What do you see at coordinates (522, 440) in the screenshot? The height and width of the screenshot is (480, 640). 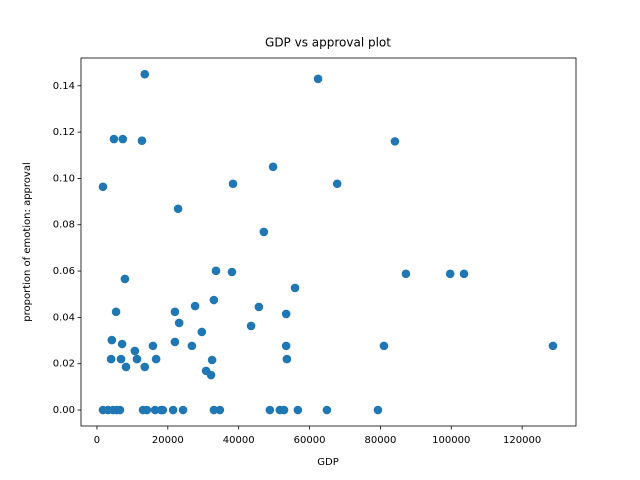 I see `x-tick-label: 120000` at bounding box center [522, 440].